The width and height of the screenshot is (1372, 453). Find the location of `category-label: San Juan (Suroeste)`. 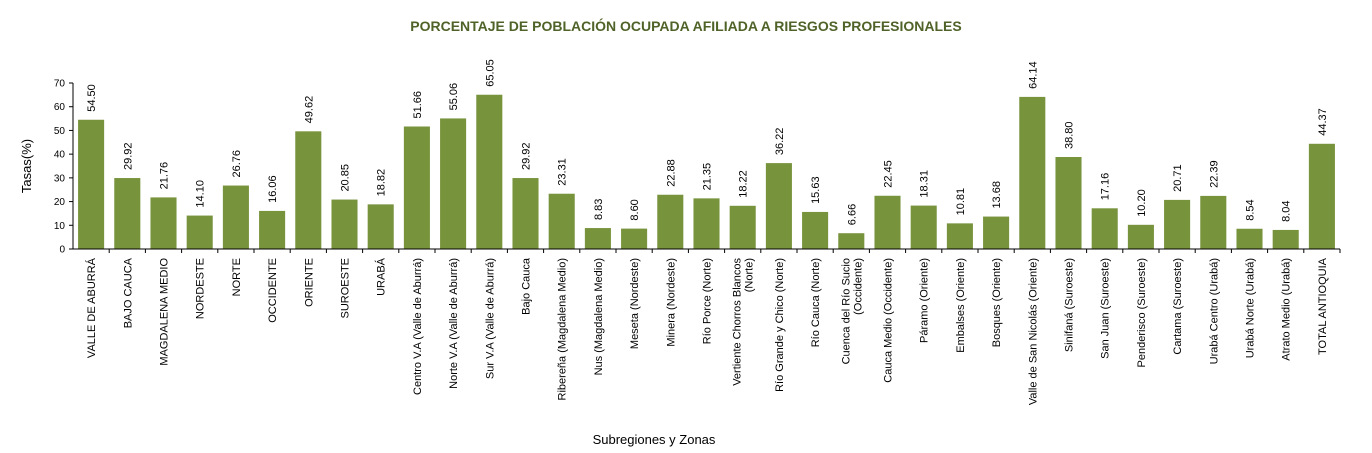

category-label: San Juan (Suroeste) is located at coordinates (1106, 308).